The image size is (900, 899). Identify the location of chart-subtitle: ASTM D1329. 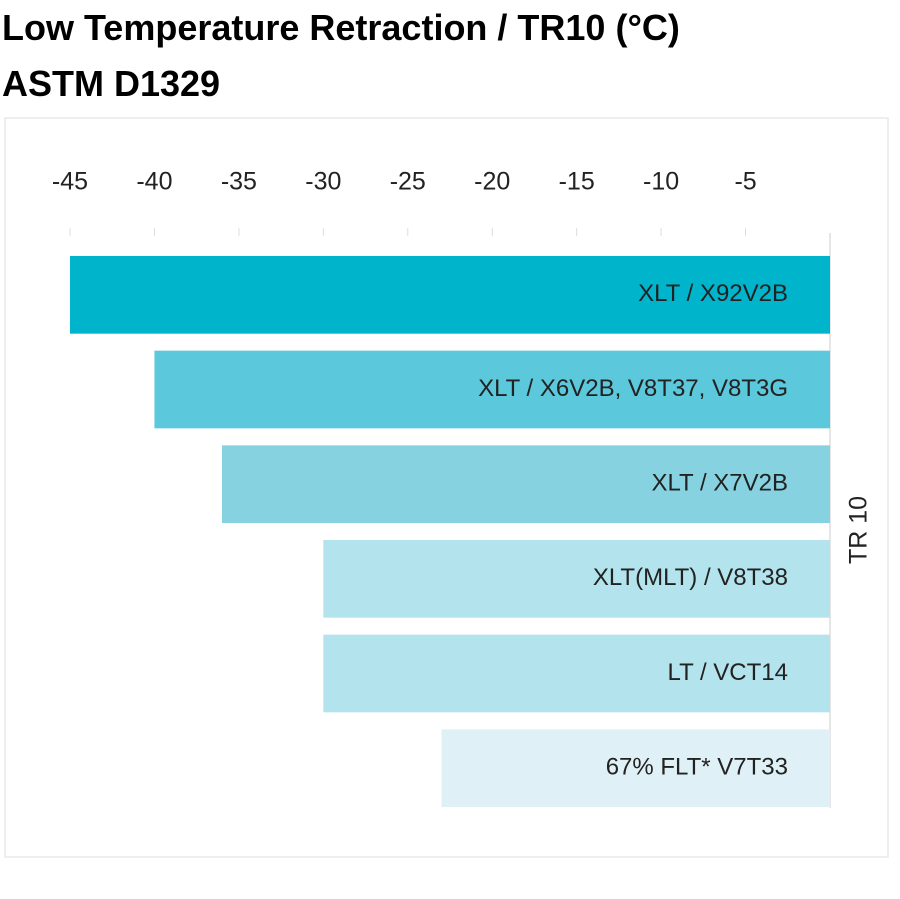
(111, 83).